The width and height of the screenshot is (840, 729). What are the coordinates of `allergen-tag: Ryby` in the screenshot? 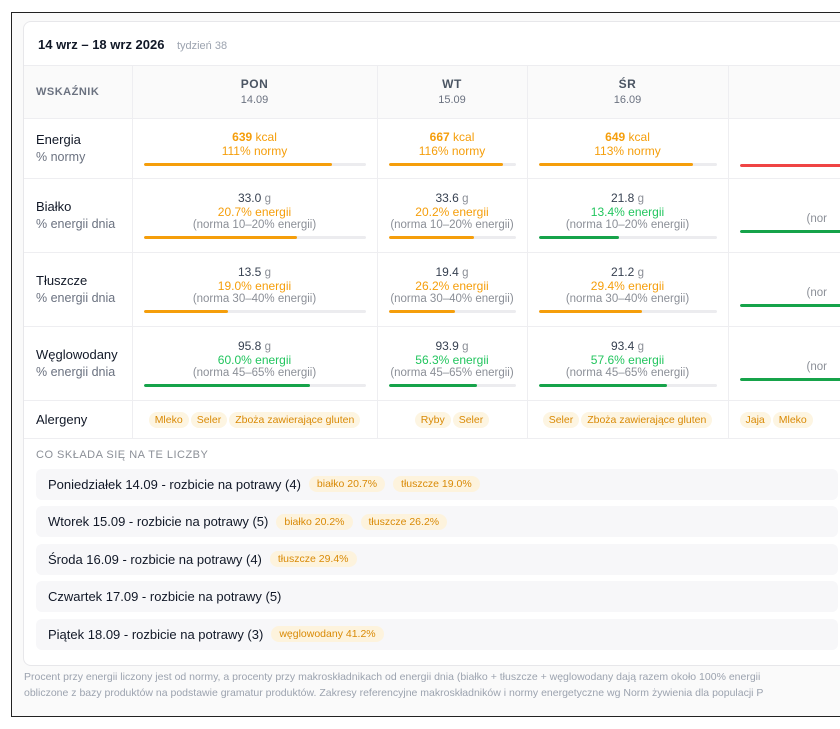 It's located at (432, 420).